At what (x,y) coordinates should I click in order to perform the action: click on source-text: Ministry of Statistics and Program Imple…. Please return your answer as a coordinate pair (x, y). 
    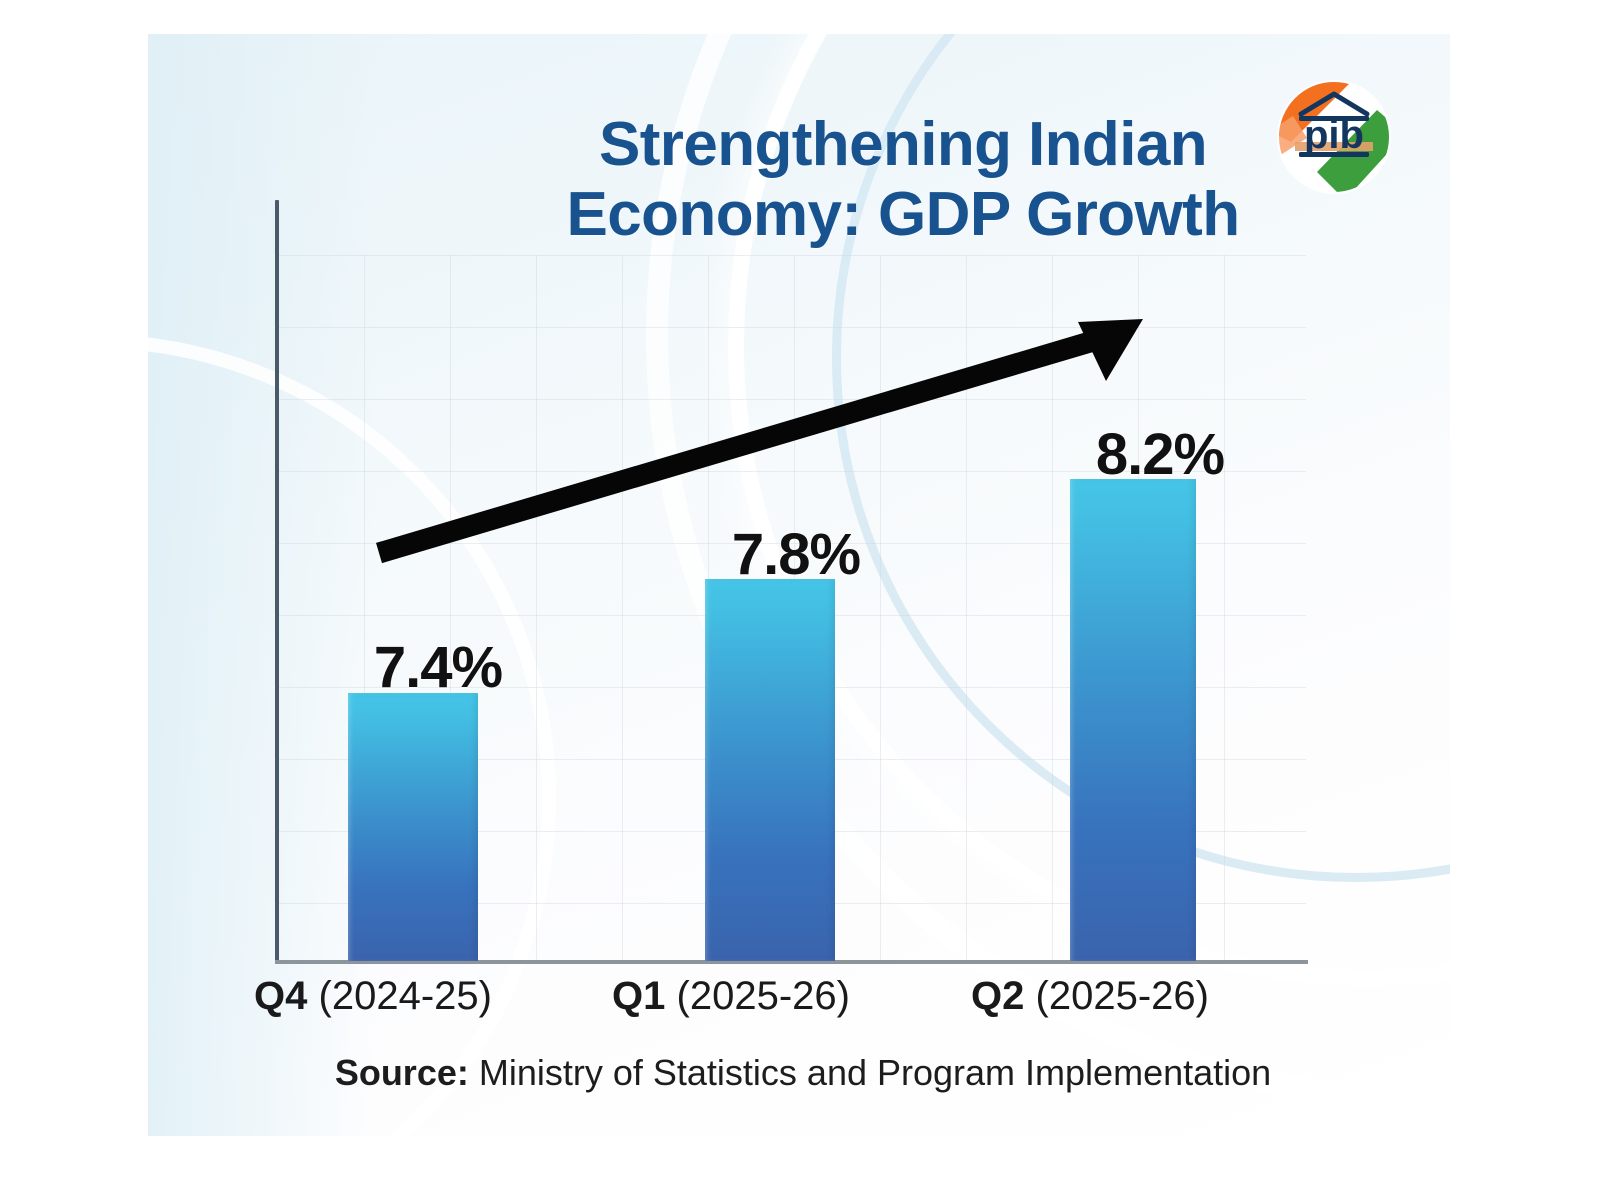
    Looking at the image, I should click on (875, 1072).